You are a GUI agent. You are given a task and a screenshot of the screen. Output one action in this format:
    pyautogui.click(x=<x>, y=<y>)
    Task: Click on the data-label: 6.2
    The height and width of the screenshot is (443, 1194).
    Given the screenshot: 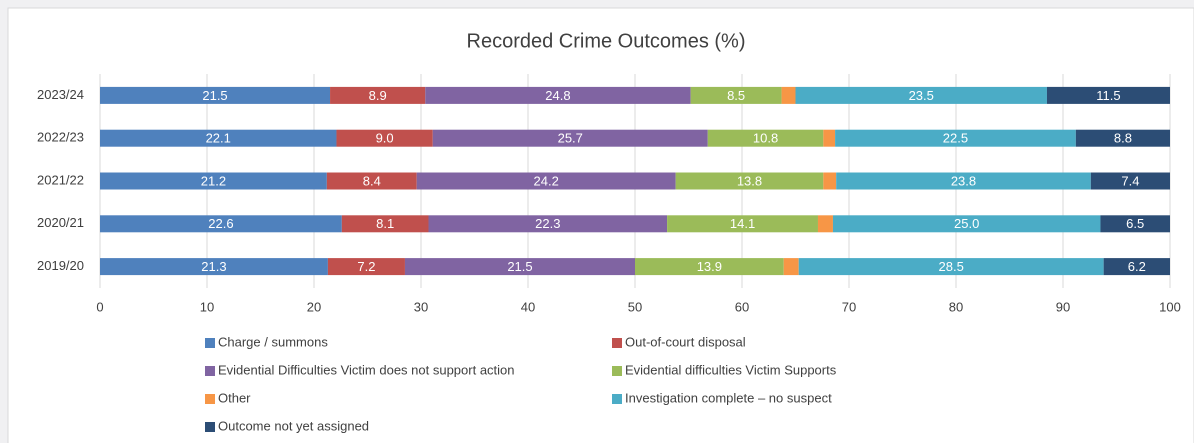 What is the action you would take?
    pyautogui.click(x=1137, y=266)
    